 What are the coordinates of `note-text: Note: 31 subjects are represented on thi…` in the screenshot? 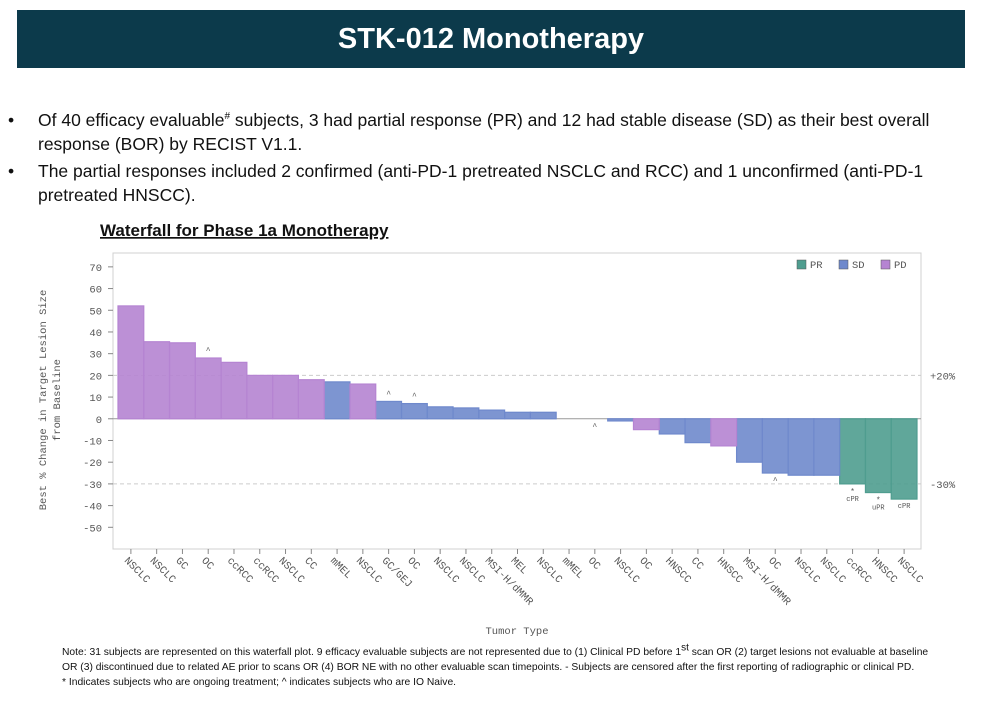 It's located at (497, 658).